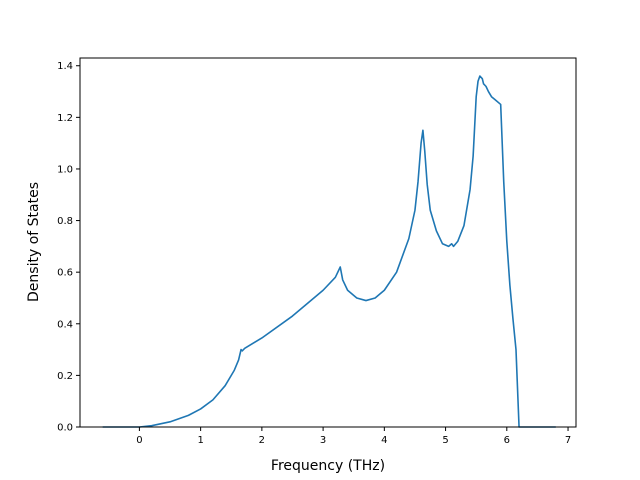 This screenshot has width=640, height=480. I want to click on y-tick-label: 0.4, so click(65, 324).